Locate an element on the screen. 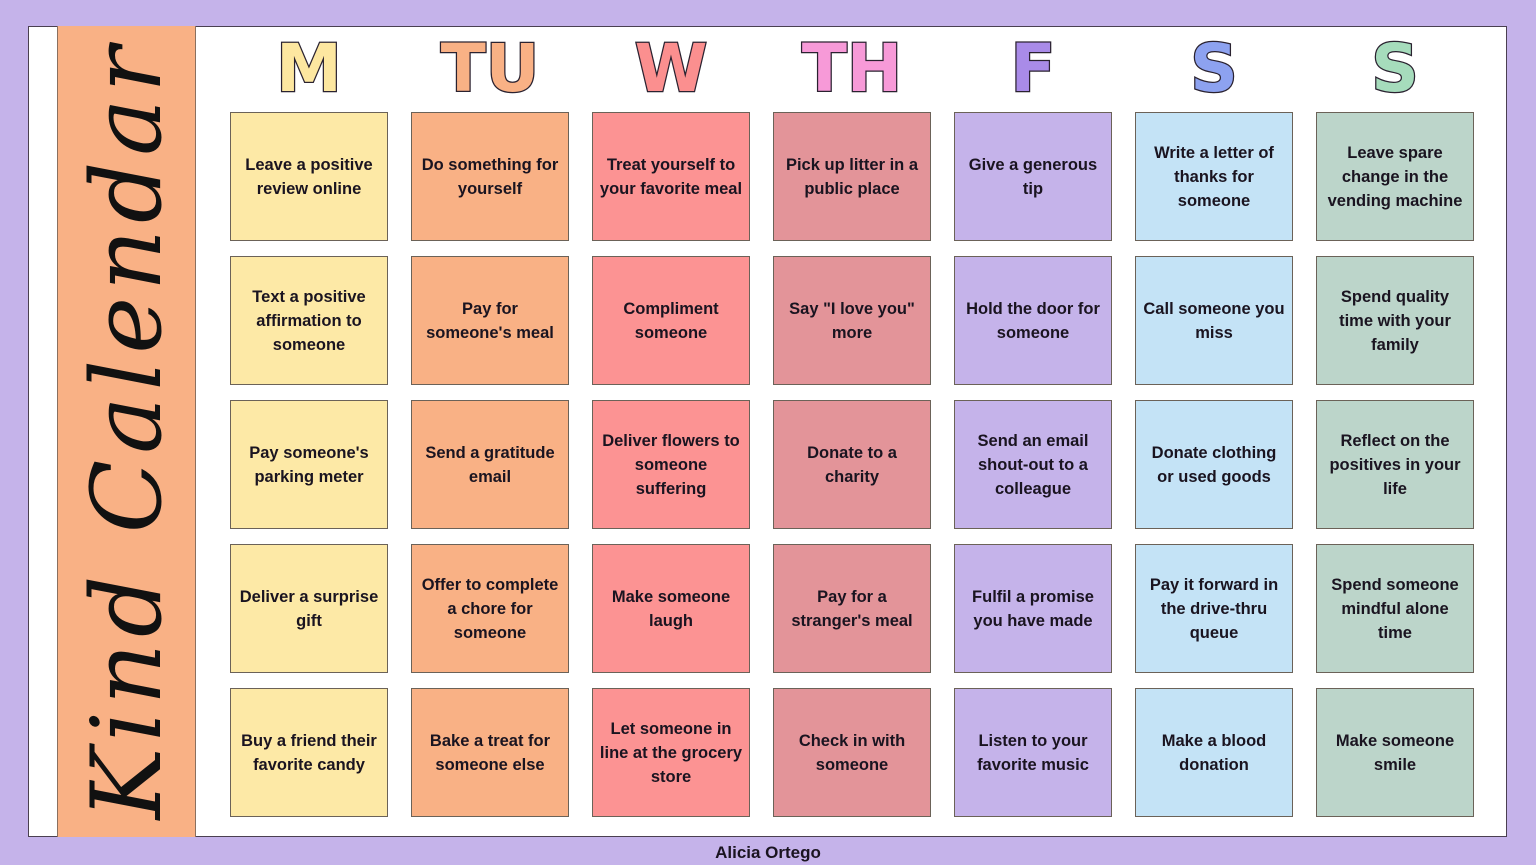  kindness-card-text: Send a gratitude email is located at coordinates (490, 464).